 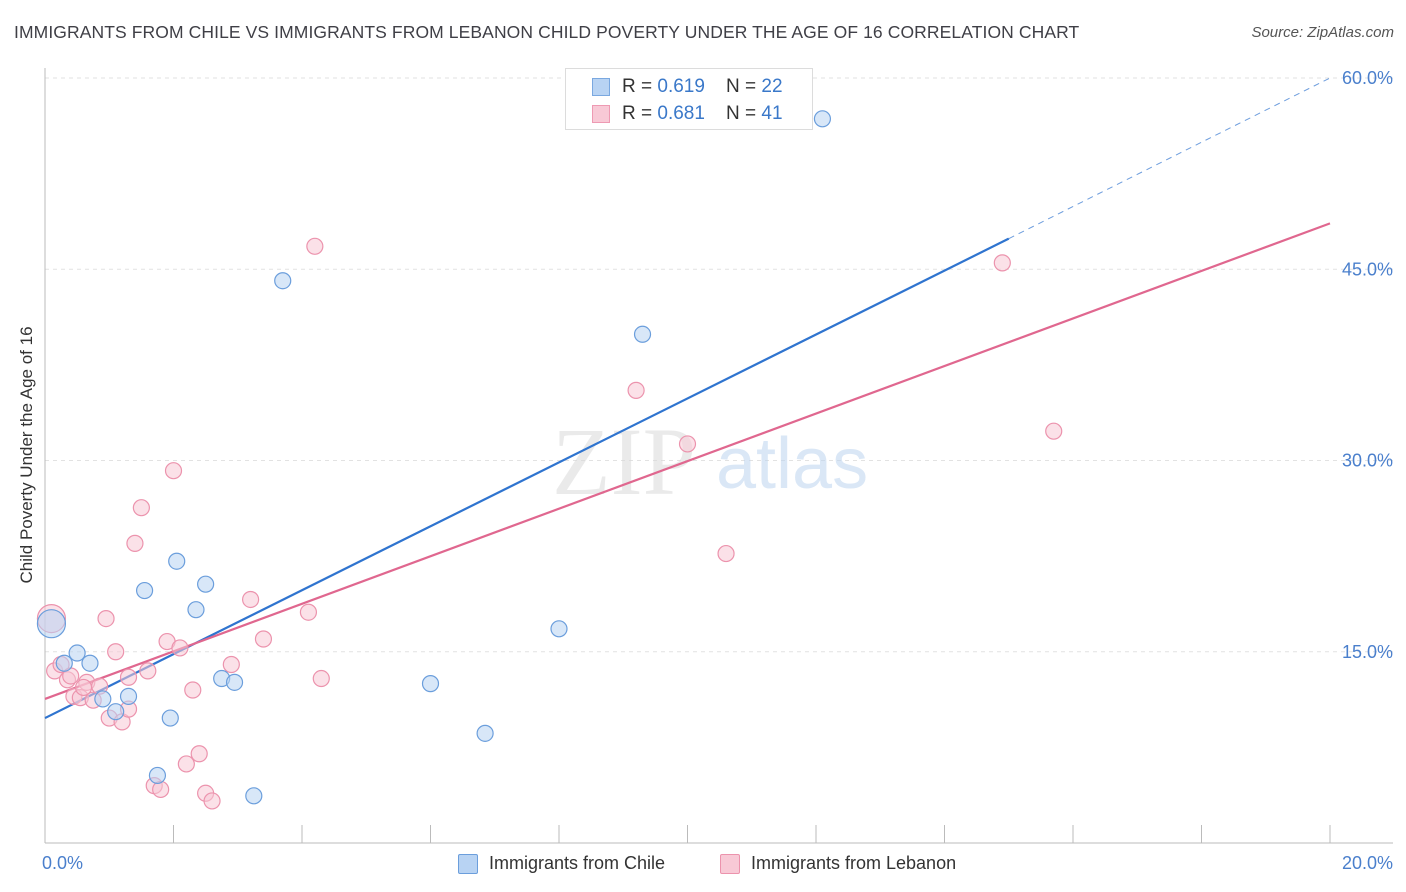 What do you see at coordinates (730, 864) in the screenshot?
I see `bottom-legend-swatch-lebanon` at bounding box center [730, 864].